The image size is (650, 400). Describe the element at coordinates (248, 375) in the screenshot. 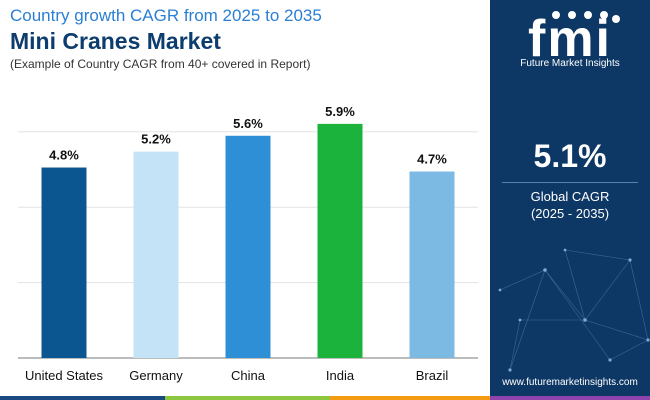

I see `x-tick-label: China` at that location.